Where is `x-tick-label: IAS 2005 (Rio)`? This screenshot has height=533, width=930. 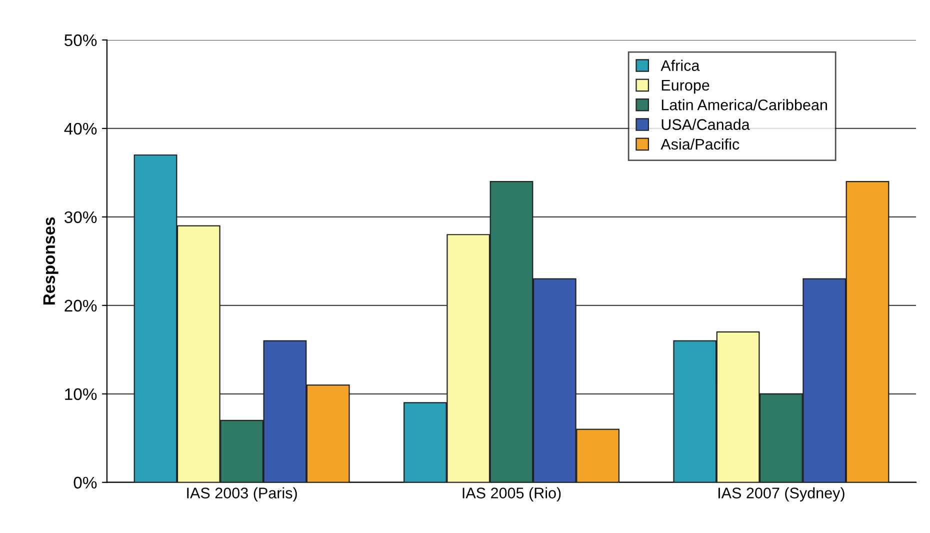 x-tick-label: IAS 2005 (Rio) is located at coordinates (511, 494).